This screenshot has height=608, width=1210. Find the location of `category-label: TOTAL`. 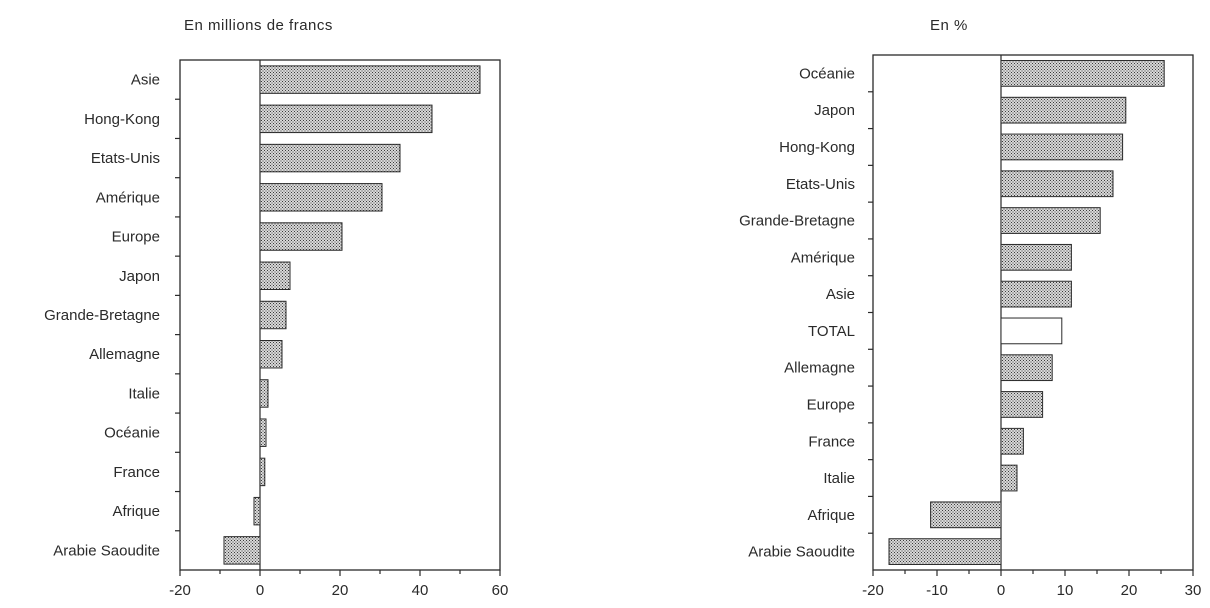

category-label: TOTAL is located at coordinates (831, 331).